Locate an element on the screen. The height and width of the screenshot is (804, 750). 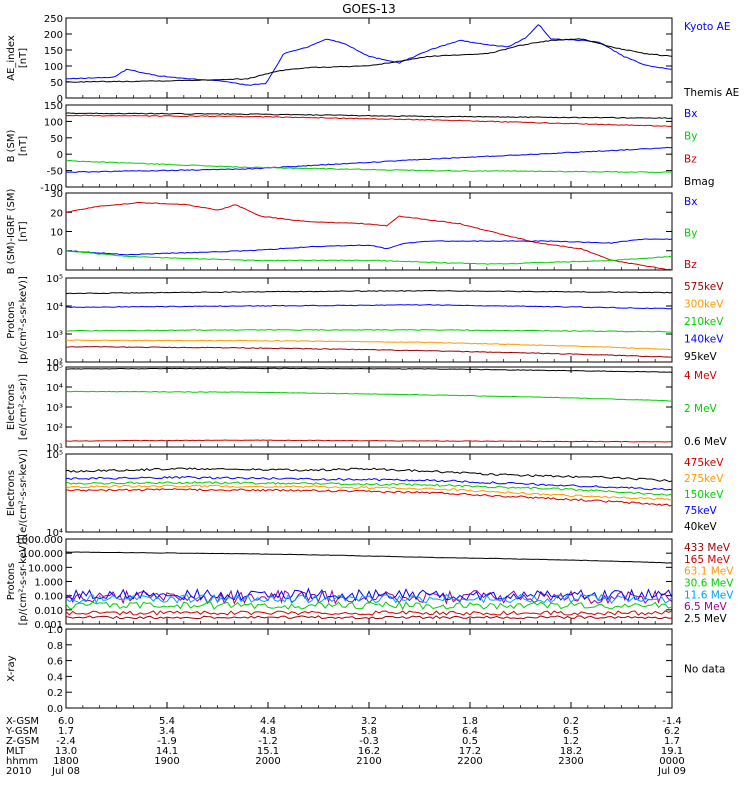
y-axis-label: B (SM)-IGRF (SM) is located at coordinates (11, 232).